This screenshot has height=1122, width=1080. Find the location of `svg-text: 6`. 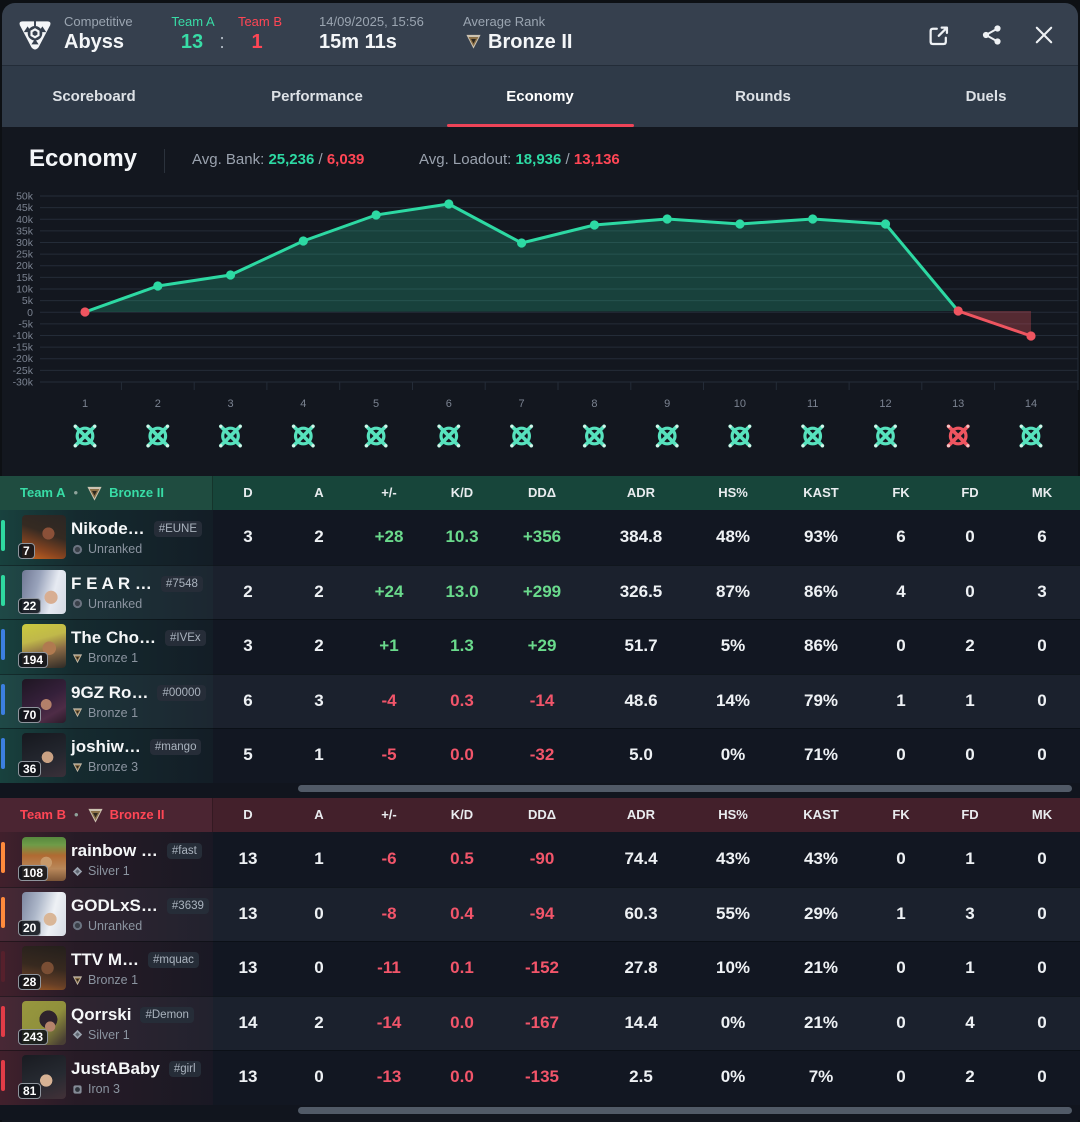

svg-text: 6 is located at coordinates (449, 404).